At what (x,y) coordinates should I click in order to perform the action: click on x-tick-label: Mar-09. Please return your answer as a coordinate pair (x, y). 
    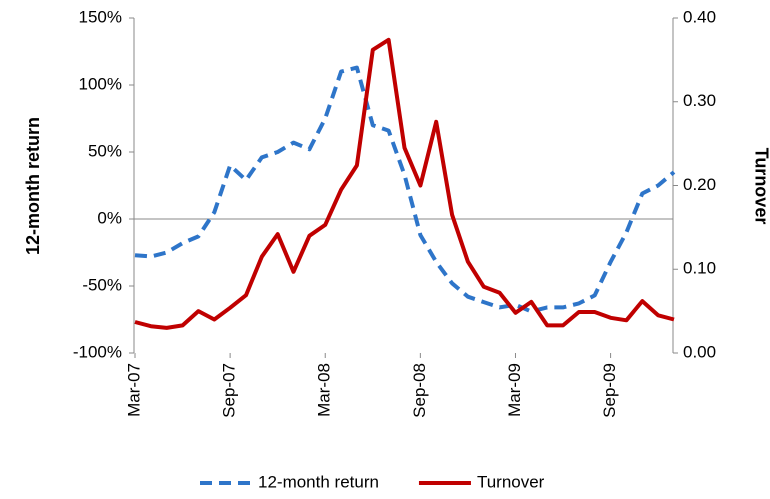
    Looking at the image, I should click on (514, 390).